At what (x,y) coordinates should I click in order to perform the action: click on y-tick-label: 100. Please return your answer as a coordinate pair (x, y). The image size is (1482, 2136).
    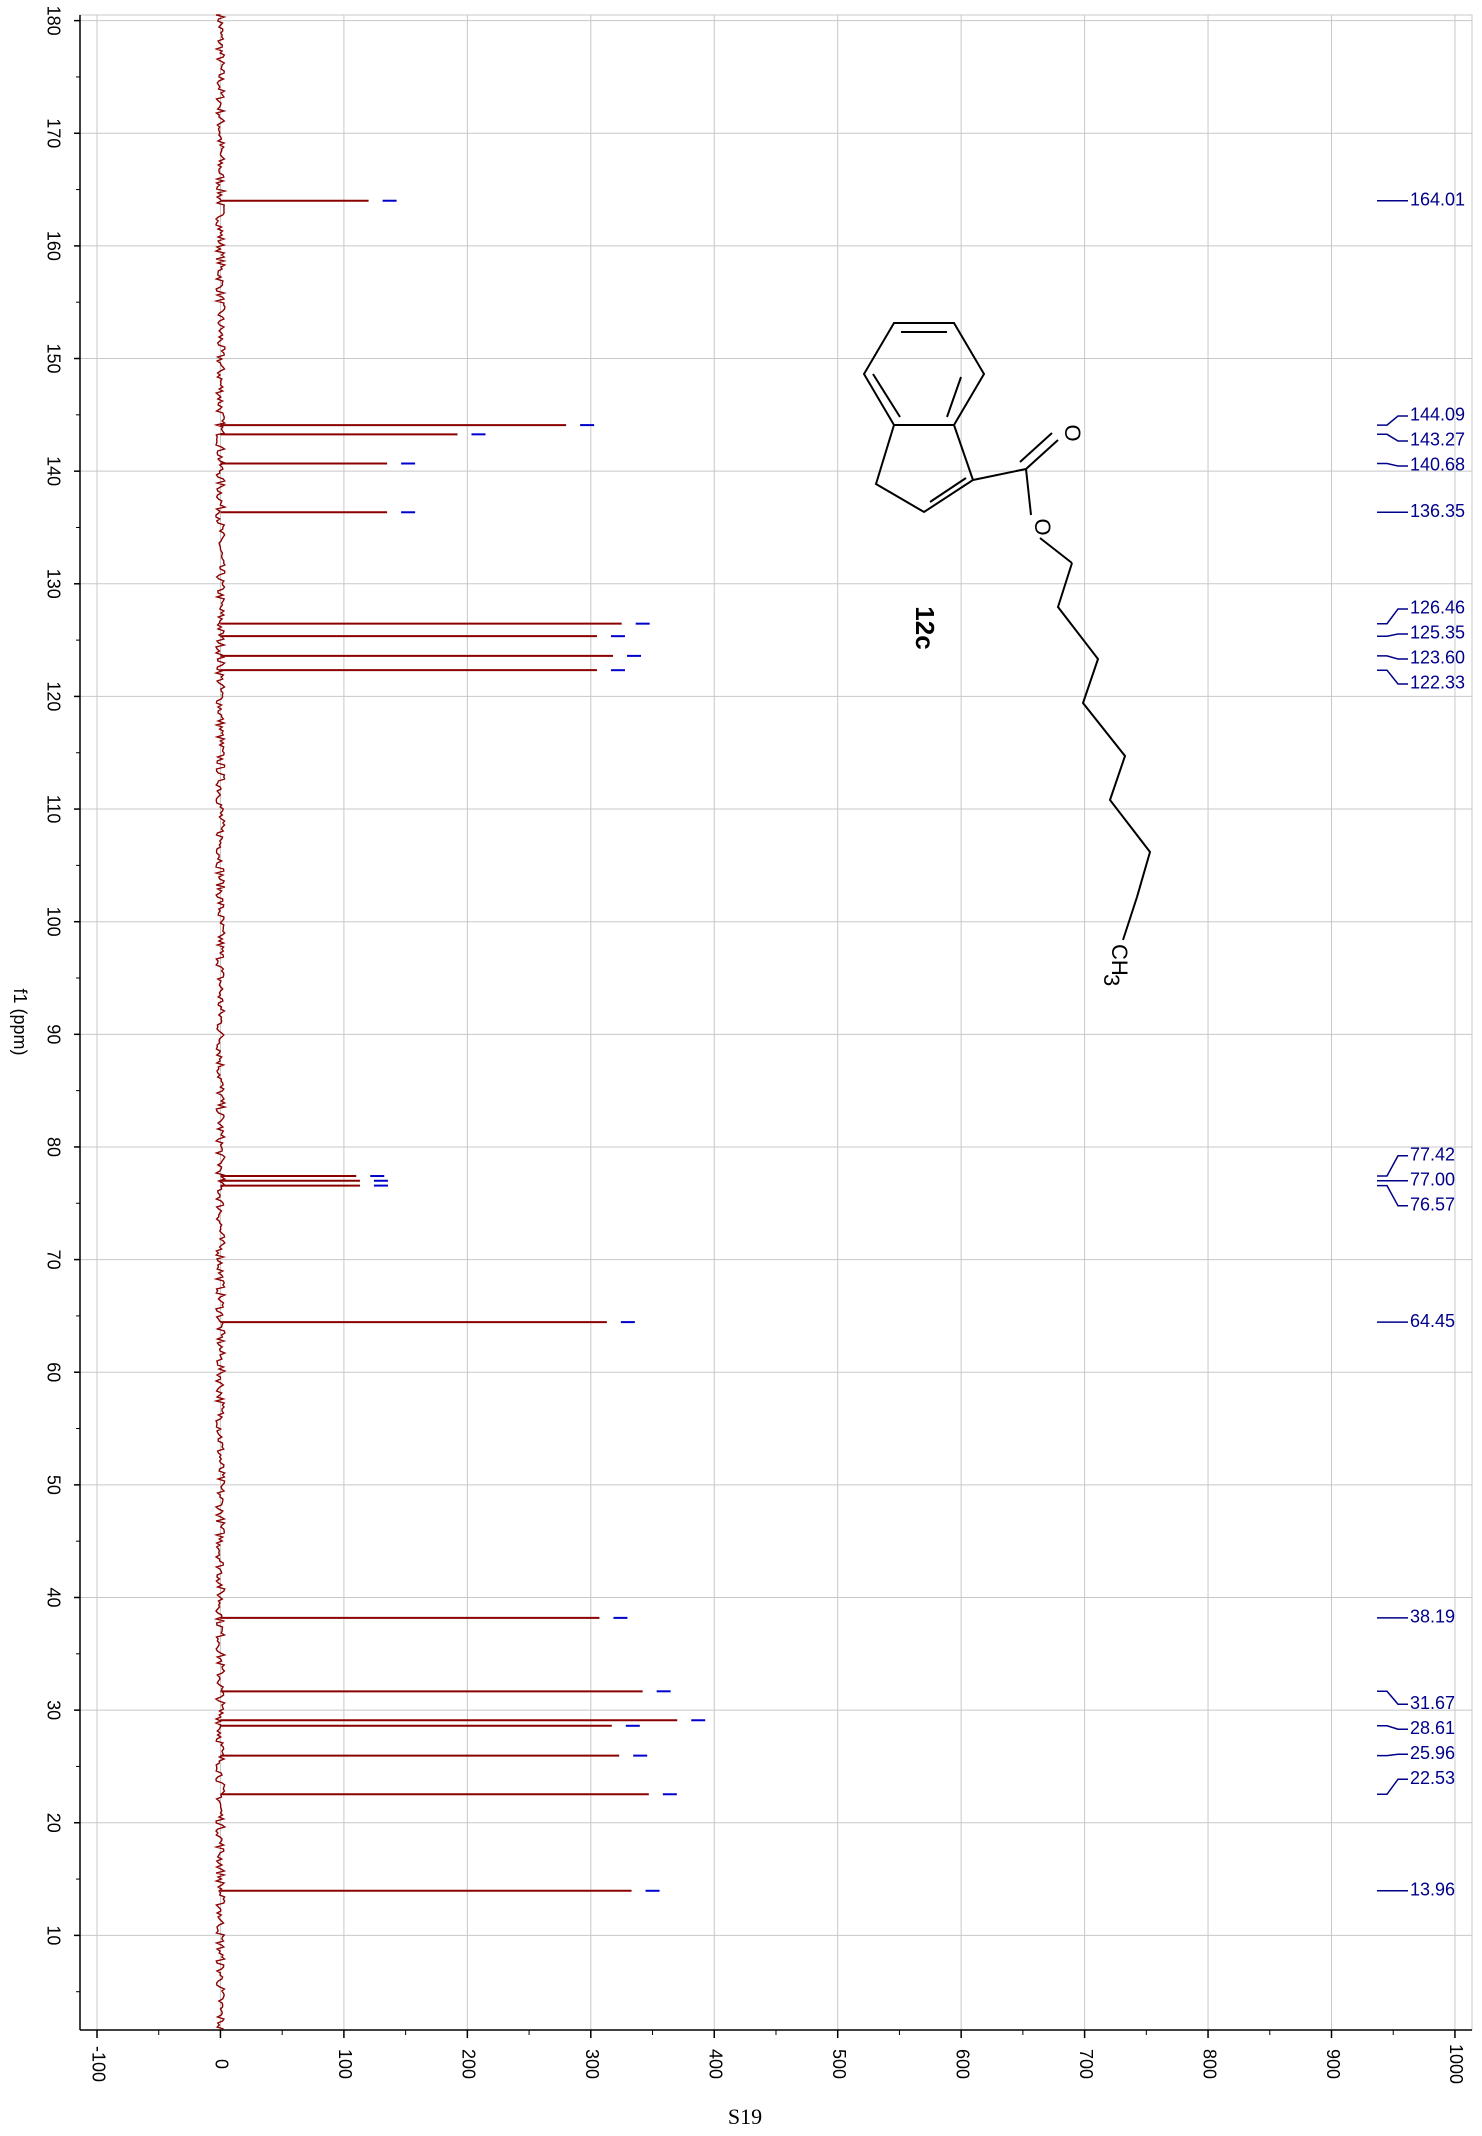
    Looking at the image, I should click on (53, 922).